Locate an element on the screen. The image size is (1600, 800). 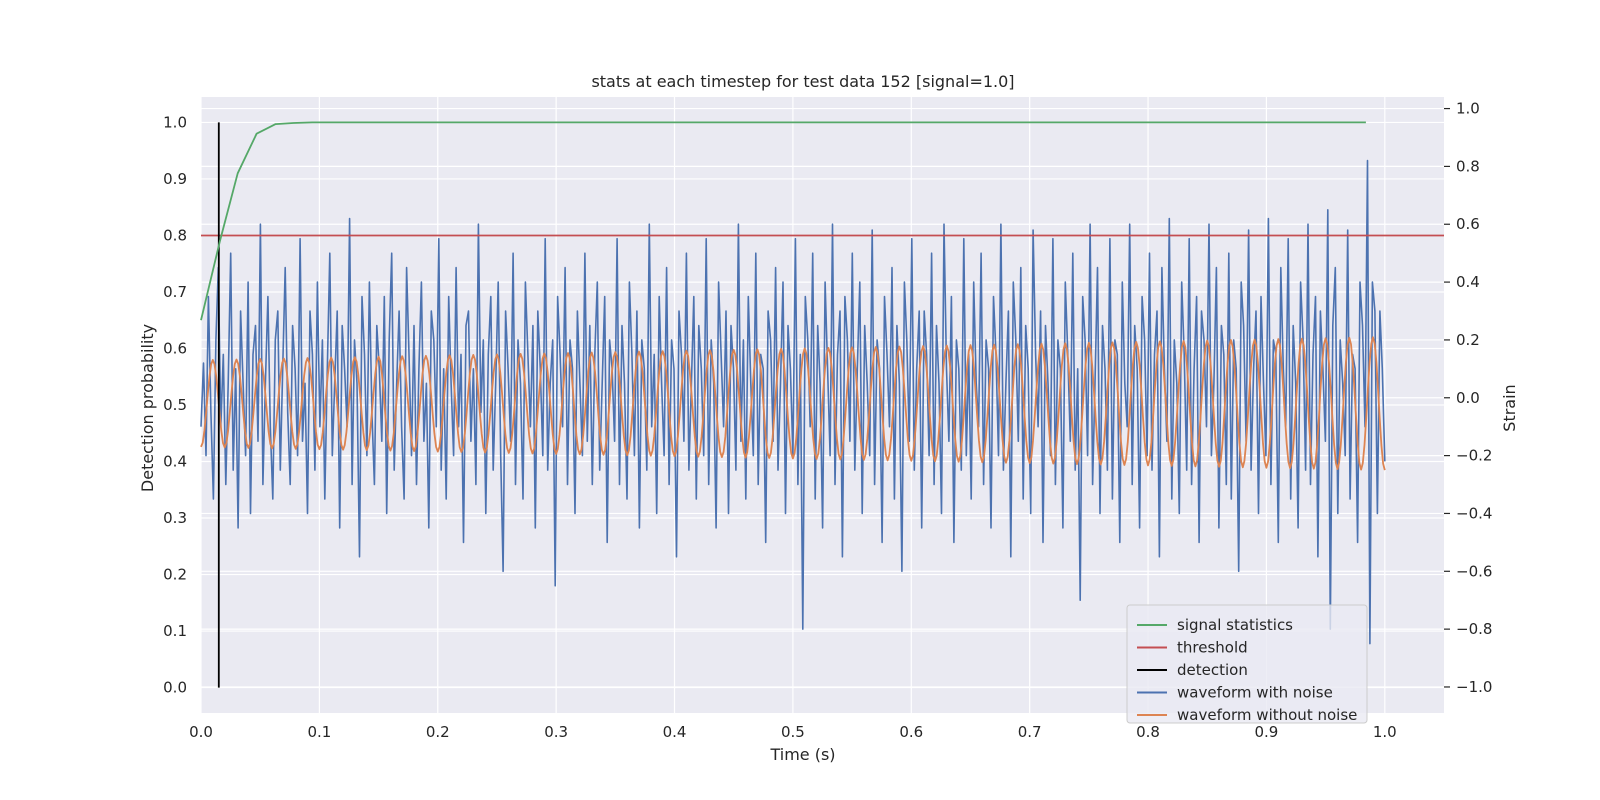
y-right-tick-label: 0.0 is located at coordinates (1468, 398).